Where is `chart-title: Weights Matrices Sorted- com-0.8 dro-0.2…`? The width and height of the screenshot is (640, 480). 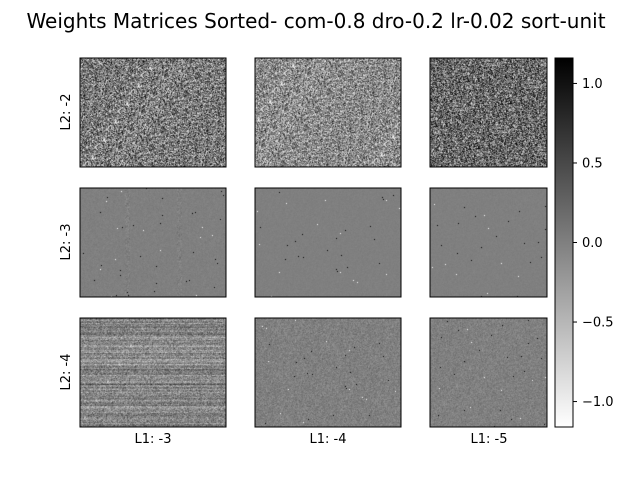 chart-title: Weights Matrices Sorted- com-0.8 dro-0.2… is located at coordinates (315, 21).